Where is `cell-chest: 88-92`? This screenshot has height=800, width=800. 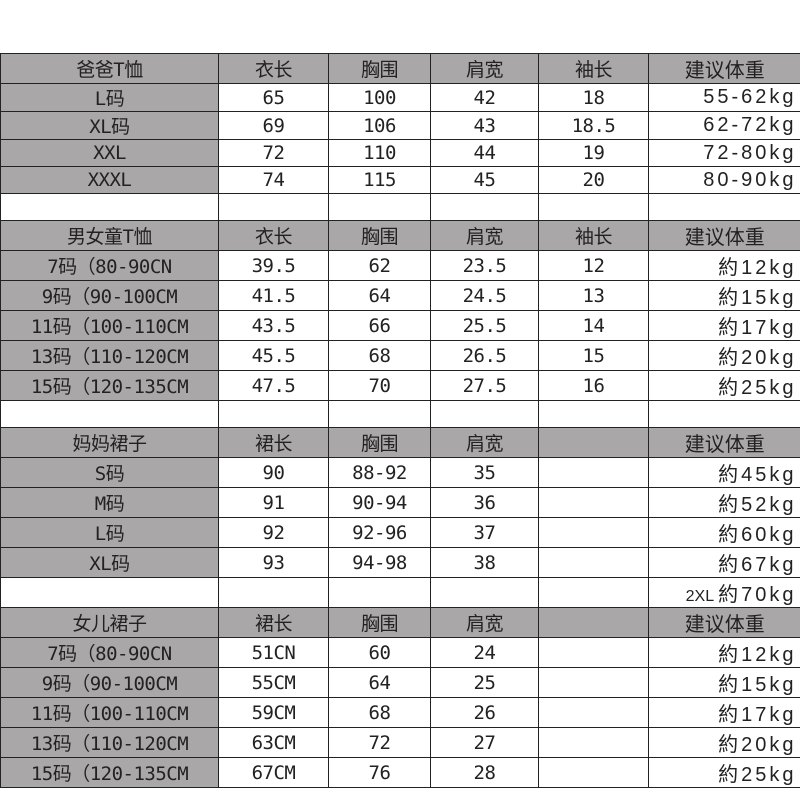
cell-chest: 88-92 is located at coordinates (379, 472).